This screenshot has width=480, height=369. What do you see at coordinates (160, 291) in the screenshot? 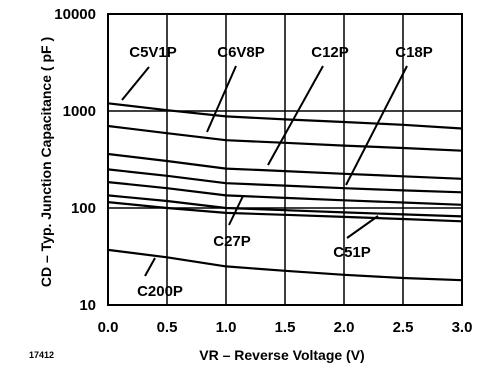
I see `series-label-c200p: C200P` at bounding box center [160, 291].